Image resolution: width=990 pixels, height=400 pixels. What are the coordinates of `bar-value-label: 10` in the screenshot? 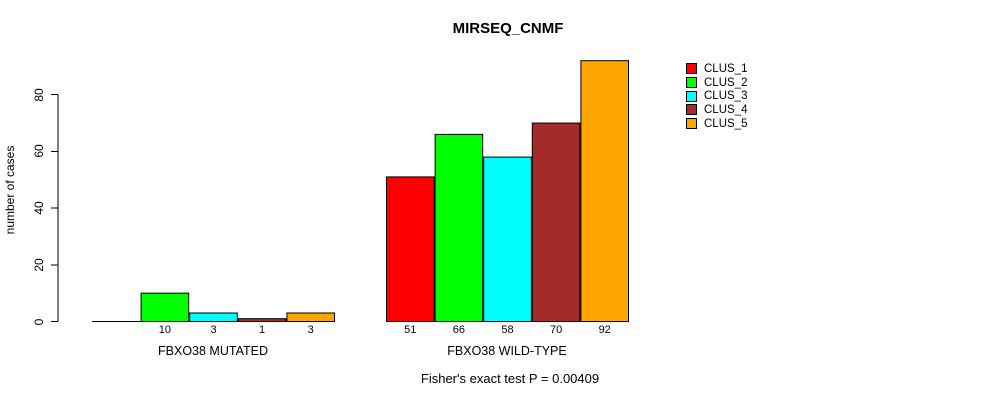 It's located at (165, 330).